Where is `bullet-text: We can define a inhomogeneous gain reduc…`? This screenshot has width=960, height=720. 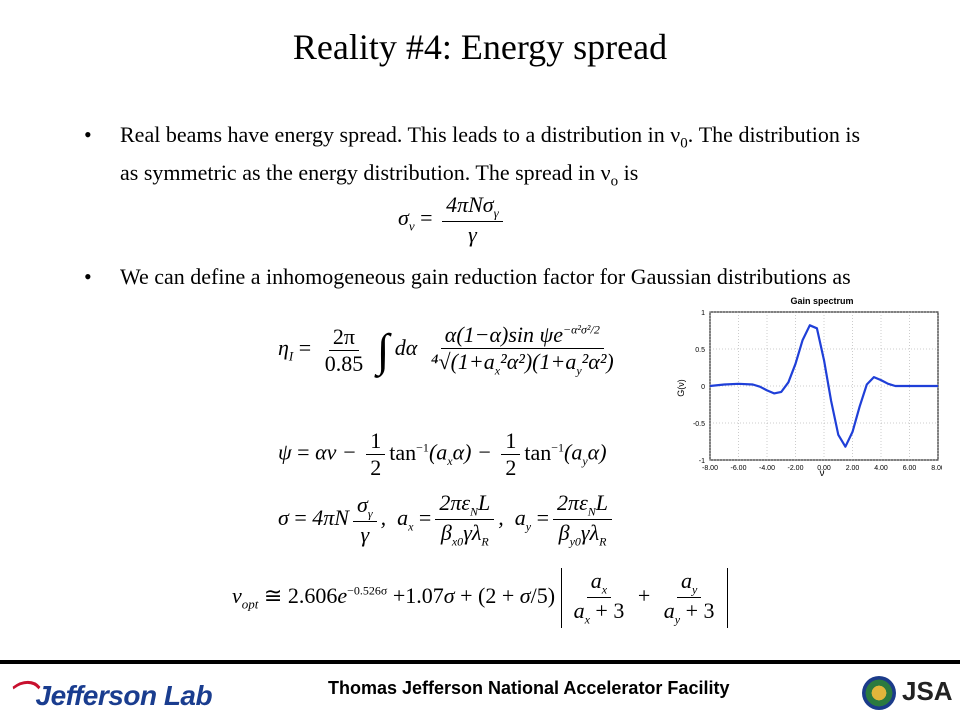 bullet-text: We can define a inhomogeneous gain reduc… is located at coordinates (485, 276).